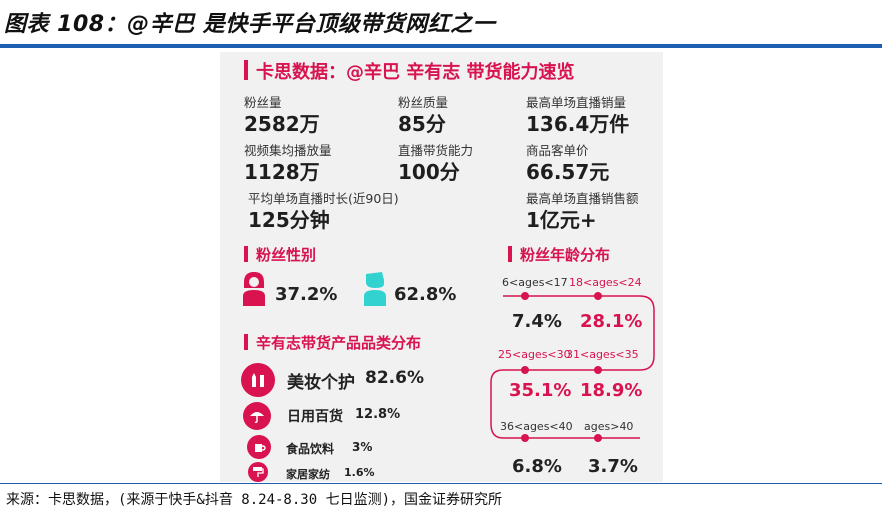  I want to click on category-pct: 1.6%, so click(359, 472).